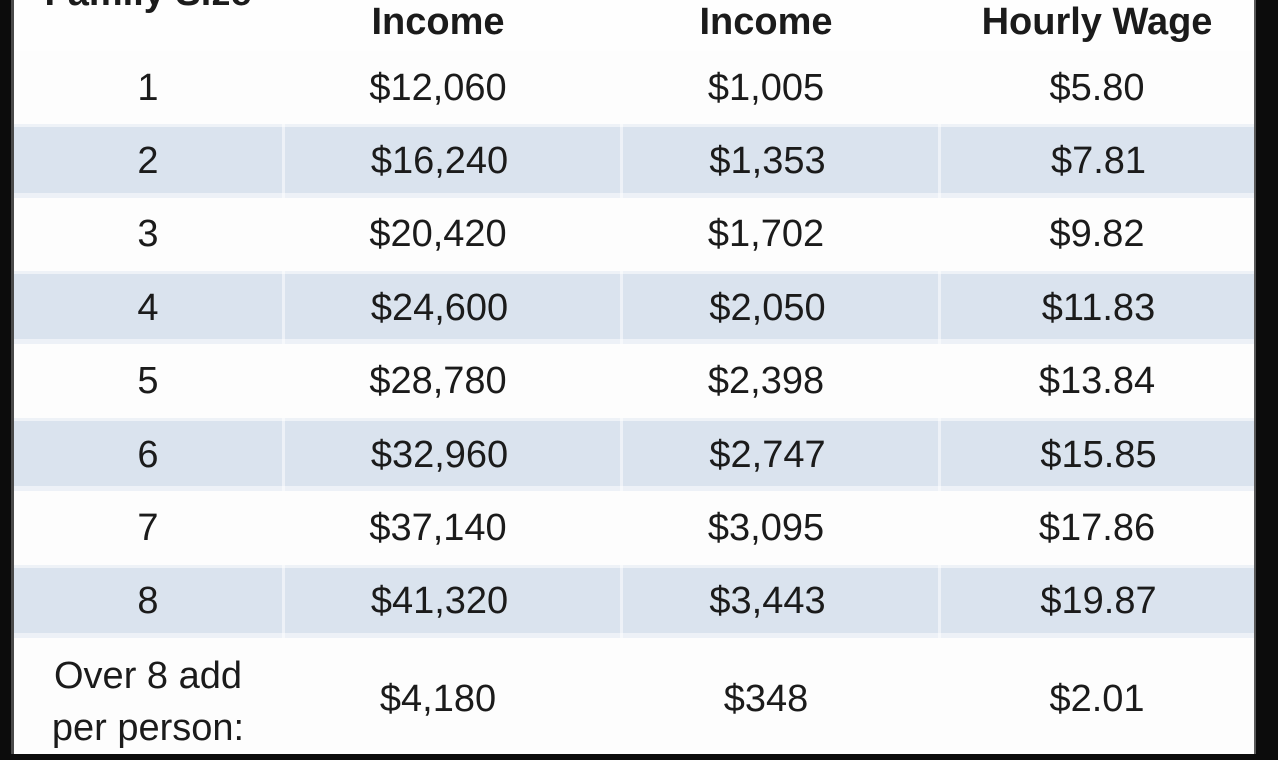 The image size is (1278, 760). What do you see at coordinates (451, 454) in the screenshot?
I see `cell-annual-income: $32,960` at bounding box center [451, 454].